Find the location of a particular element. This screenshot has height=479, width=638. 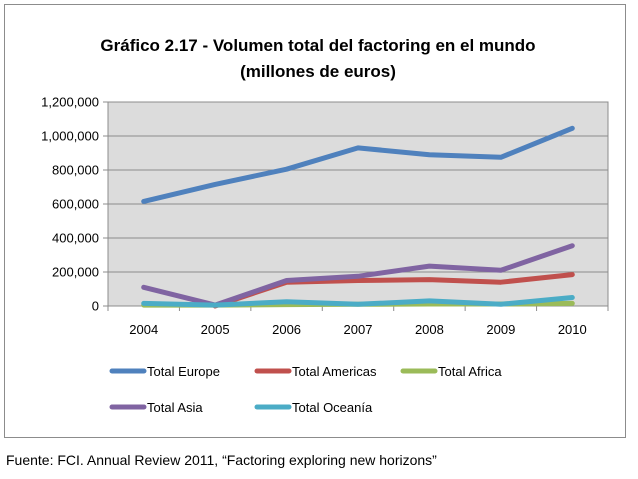

y-tick-label: 200,000 is located at coordinates (75, 272).